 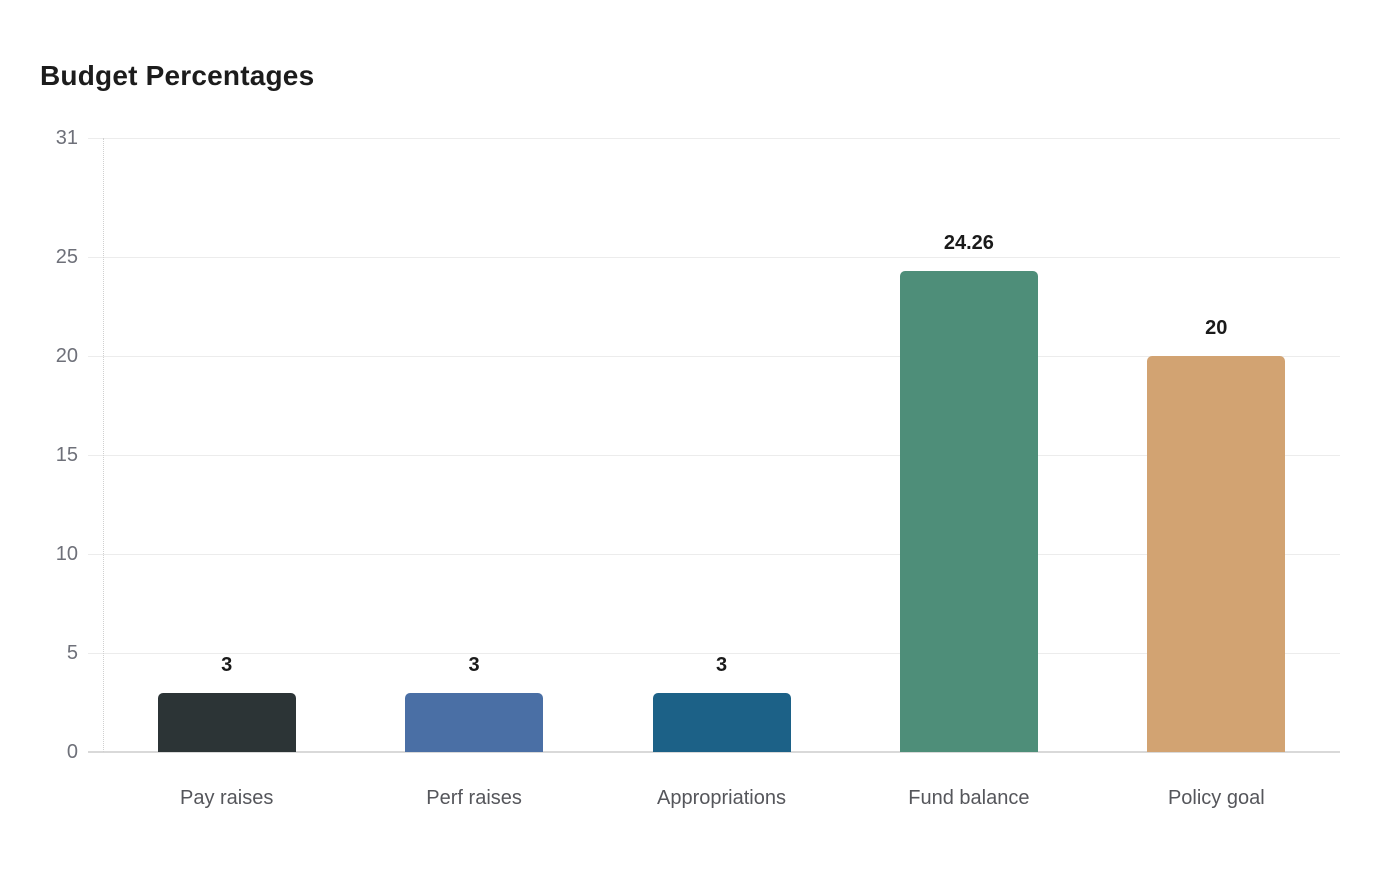 What do you see at coordinates (66, 256) in the screenshot?
I see `y-axis-tick-label: 25` at bounding box center [66, 256].